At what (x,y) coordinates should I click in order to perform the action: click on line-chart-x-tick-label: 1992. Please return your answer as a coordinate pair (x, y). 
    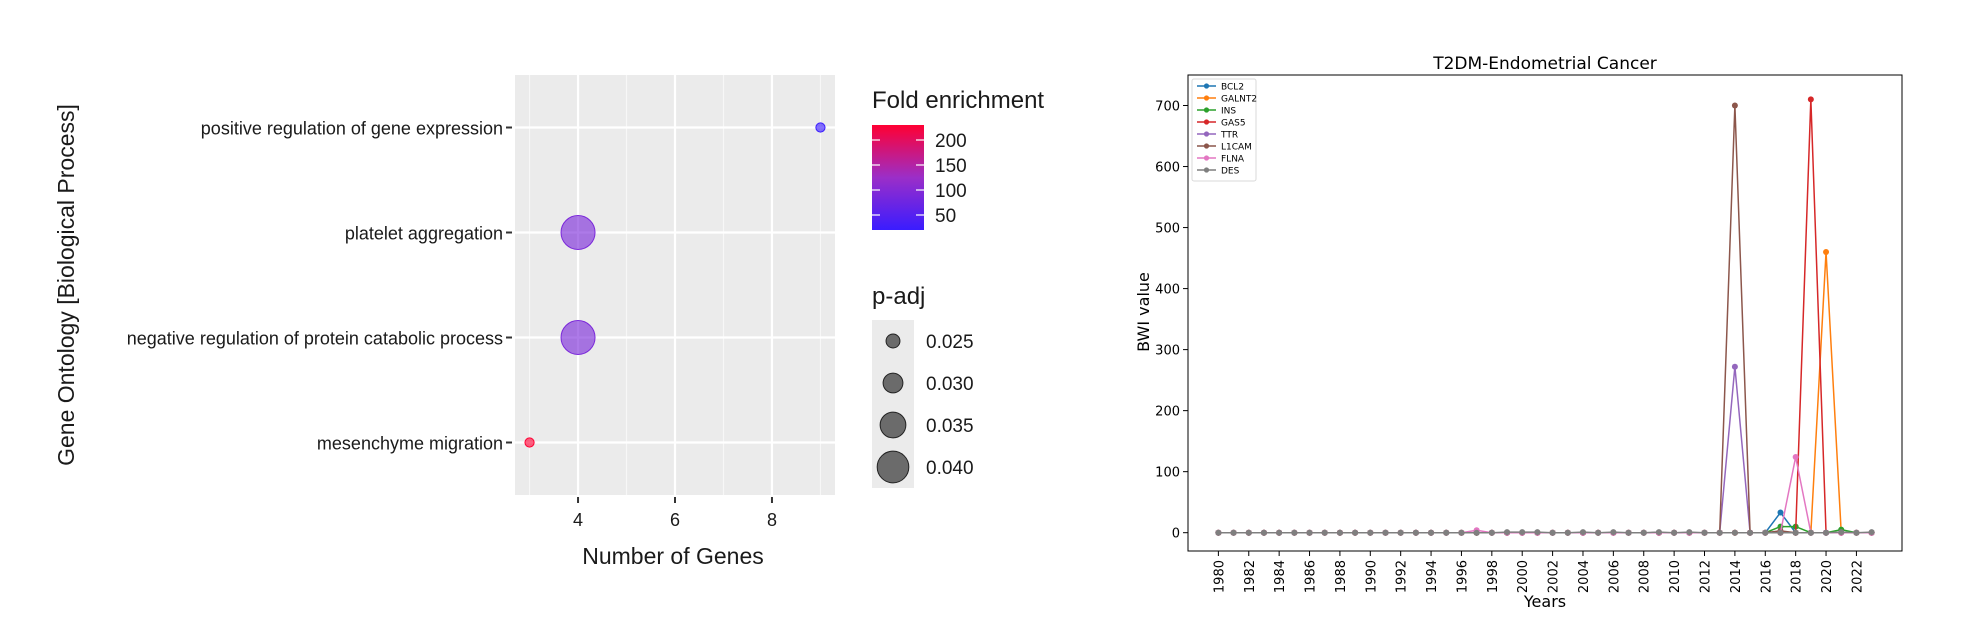
    Looking at the image, I should click on (1402, 576).